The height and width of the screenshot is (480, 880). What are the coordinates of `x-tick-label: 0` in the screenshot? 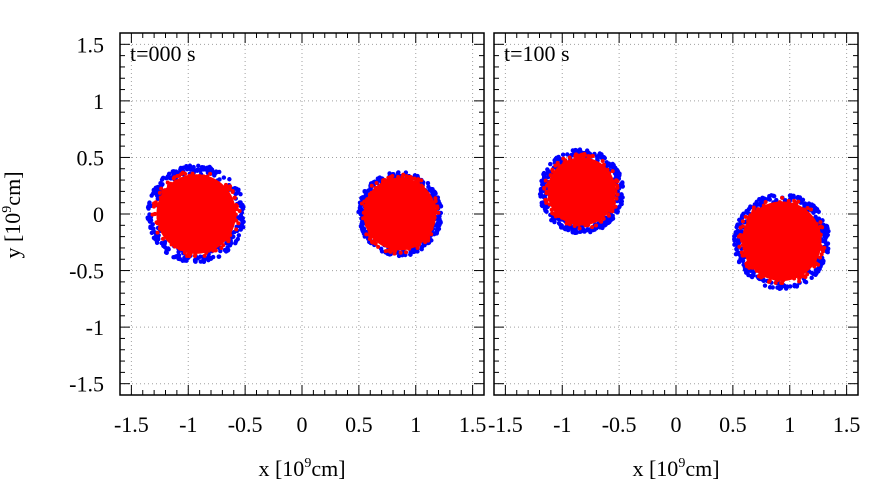 It's located at (676, 424).